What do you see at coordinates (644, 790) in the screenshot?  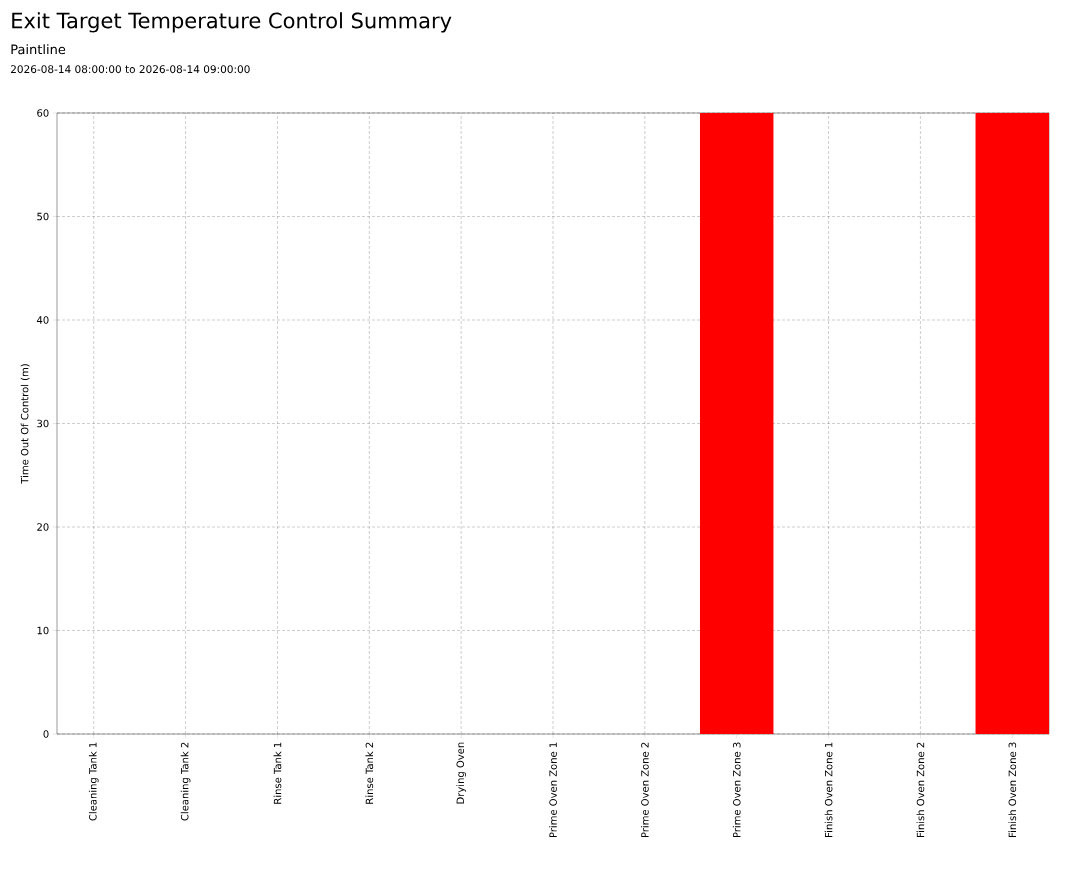 I see `x-tick-label: Prime Oven Zone 2` at bounding box center [644, 790].